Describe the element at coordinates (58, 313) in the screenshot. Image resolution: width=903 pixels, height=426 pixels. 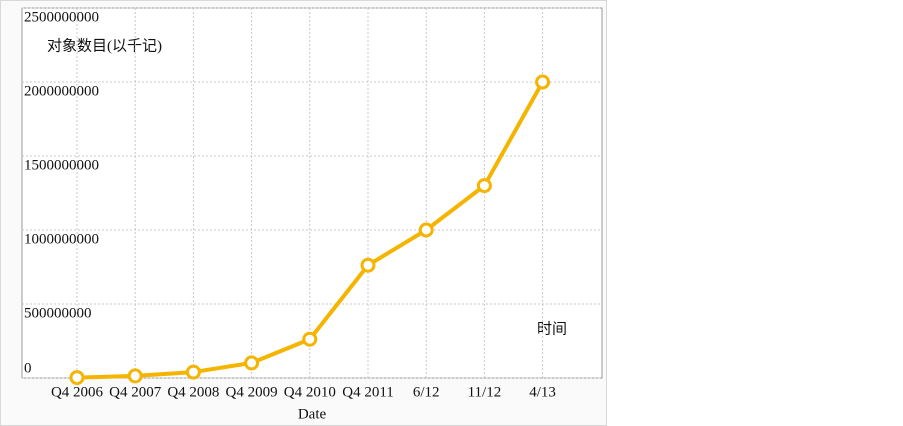
I see `y-tick-label: 500000000` at that location.